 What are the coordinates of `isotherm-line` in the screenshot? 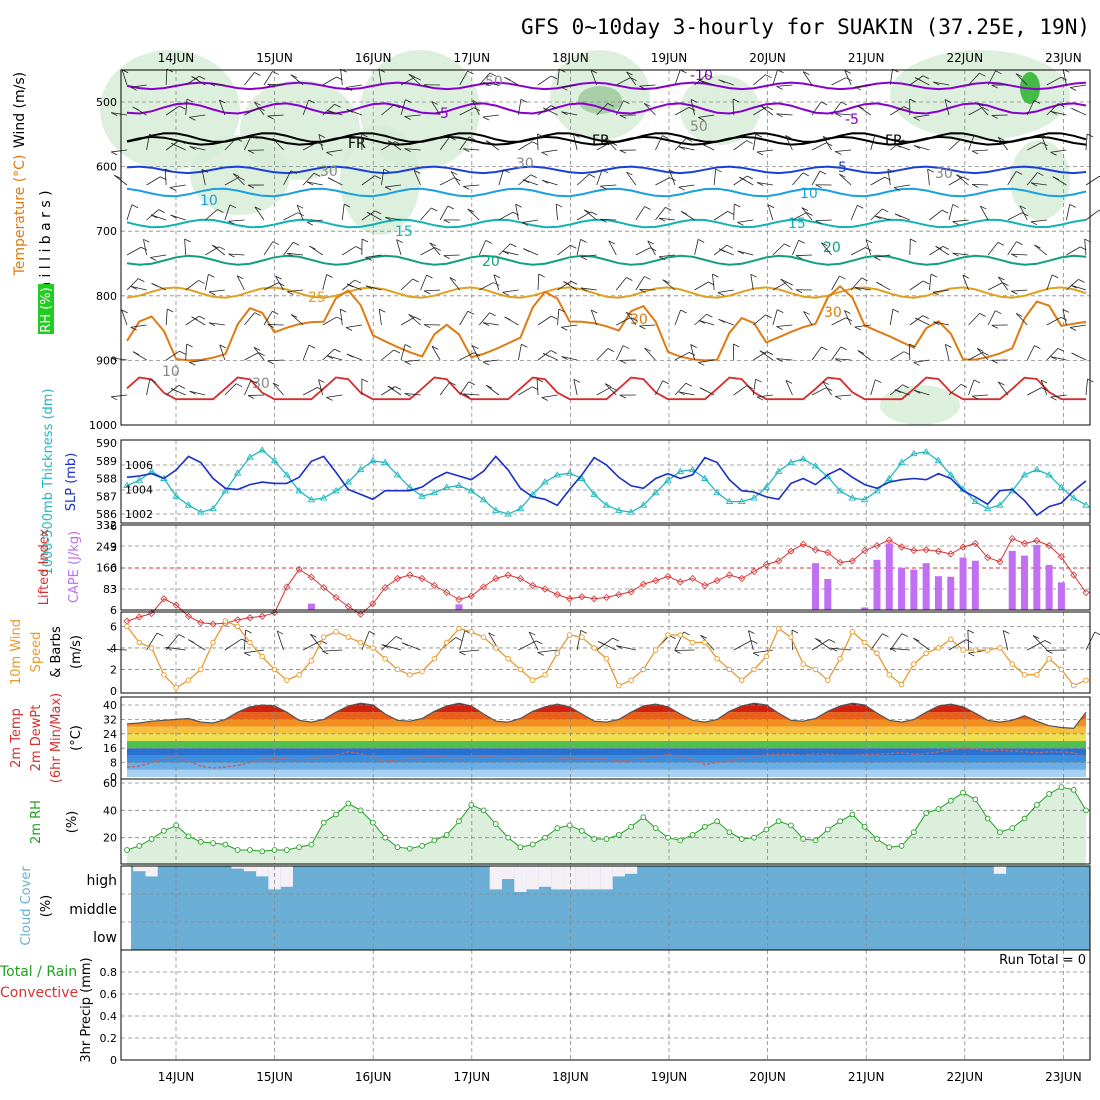 It's located at (606, 260).